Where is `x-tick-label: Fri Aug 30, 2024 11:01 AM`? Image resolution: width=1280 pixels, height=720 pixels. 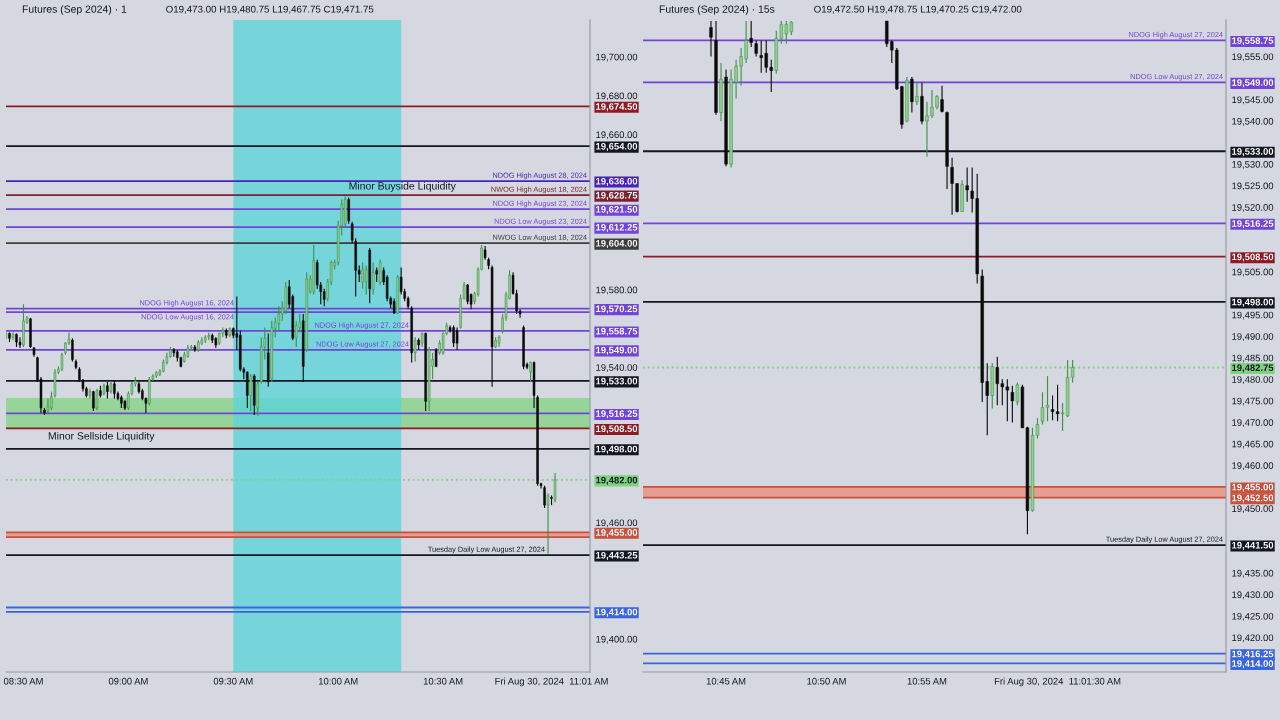
x-tick-label: Fri Aug 30, 2024 11:01 AM is located at coordinates (551, 682).